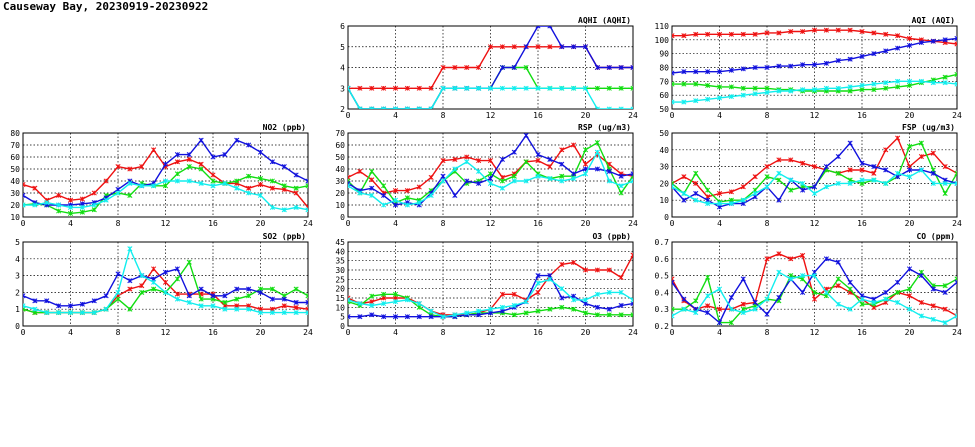 This screenshot has width=975, height=447. Describe the element at coordinates (443, 115) in the screenshot. I see `aqhi-x-tick-label: 8` at that location.